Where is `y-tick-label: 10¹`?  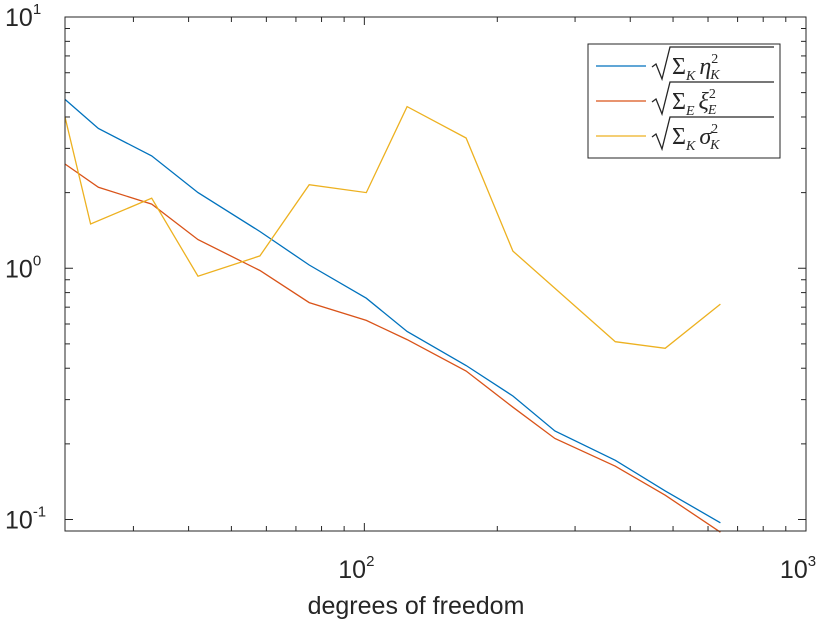
y-tick-label: 10¹ is located at coordinates (23, 16).